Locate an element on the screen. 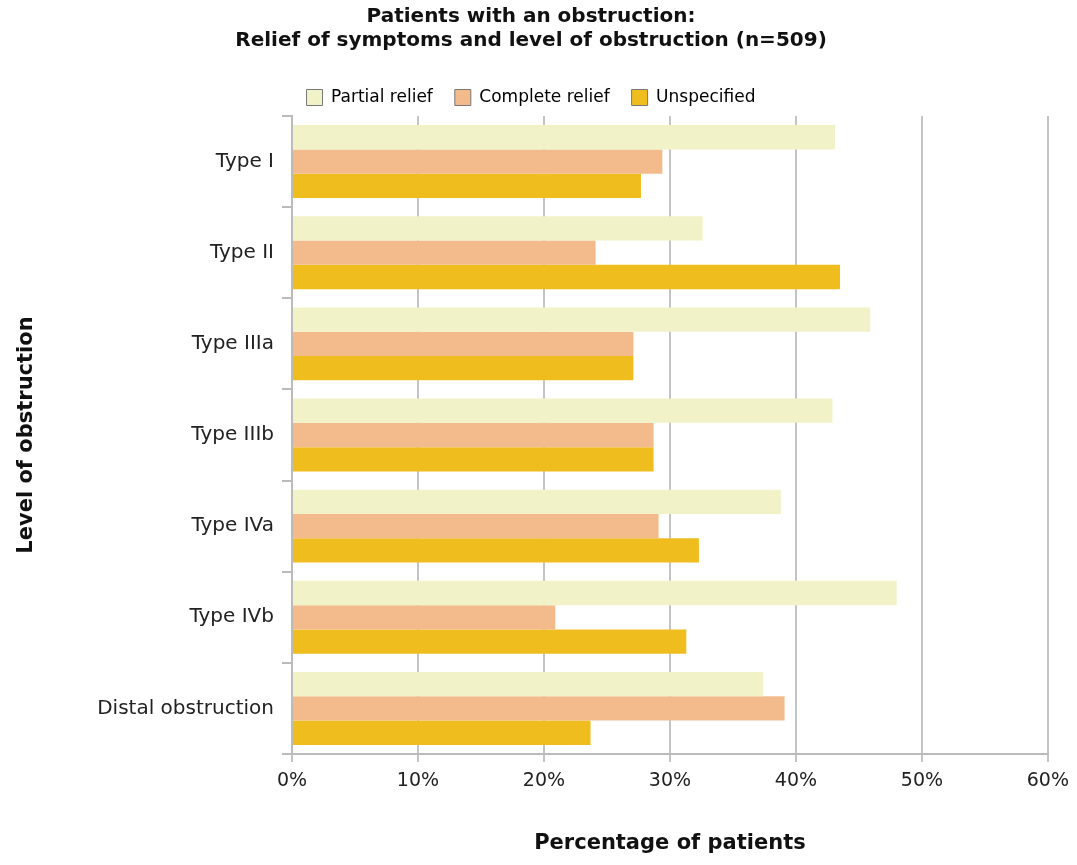 The width and height of the screenshot is (1077, 865). y-tick-label: Type IIIb is located at coordinates (232, 433).